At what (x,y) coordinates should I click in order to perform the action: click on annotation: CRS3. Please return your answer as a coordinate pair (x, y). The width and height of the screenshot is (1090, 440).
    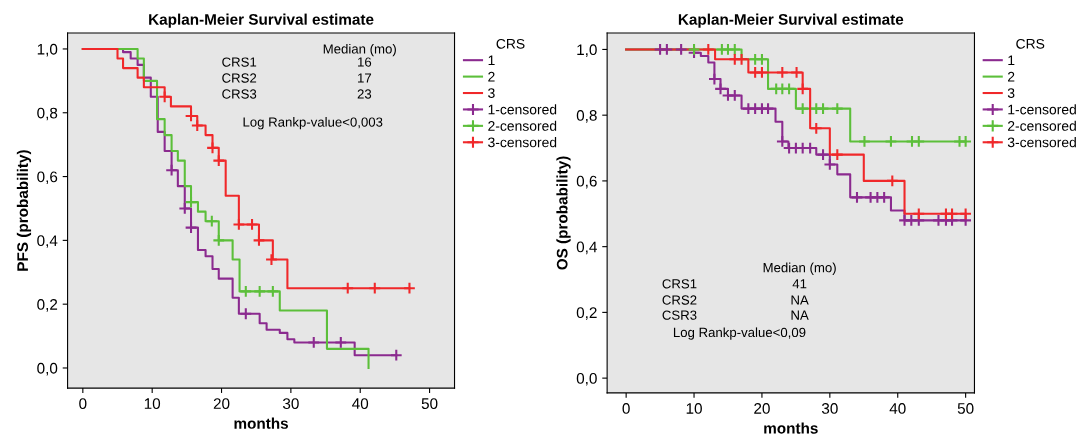
    Looking at the image, I should click on (239, 94).